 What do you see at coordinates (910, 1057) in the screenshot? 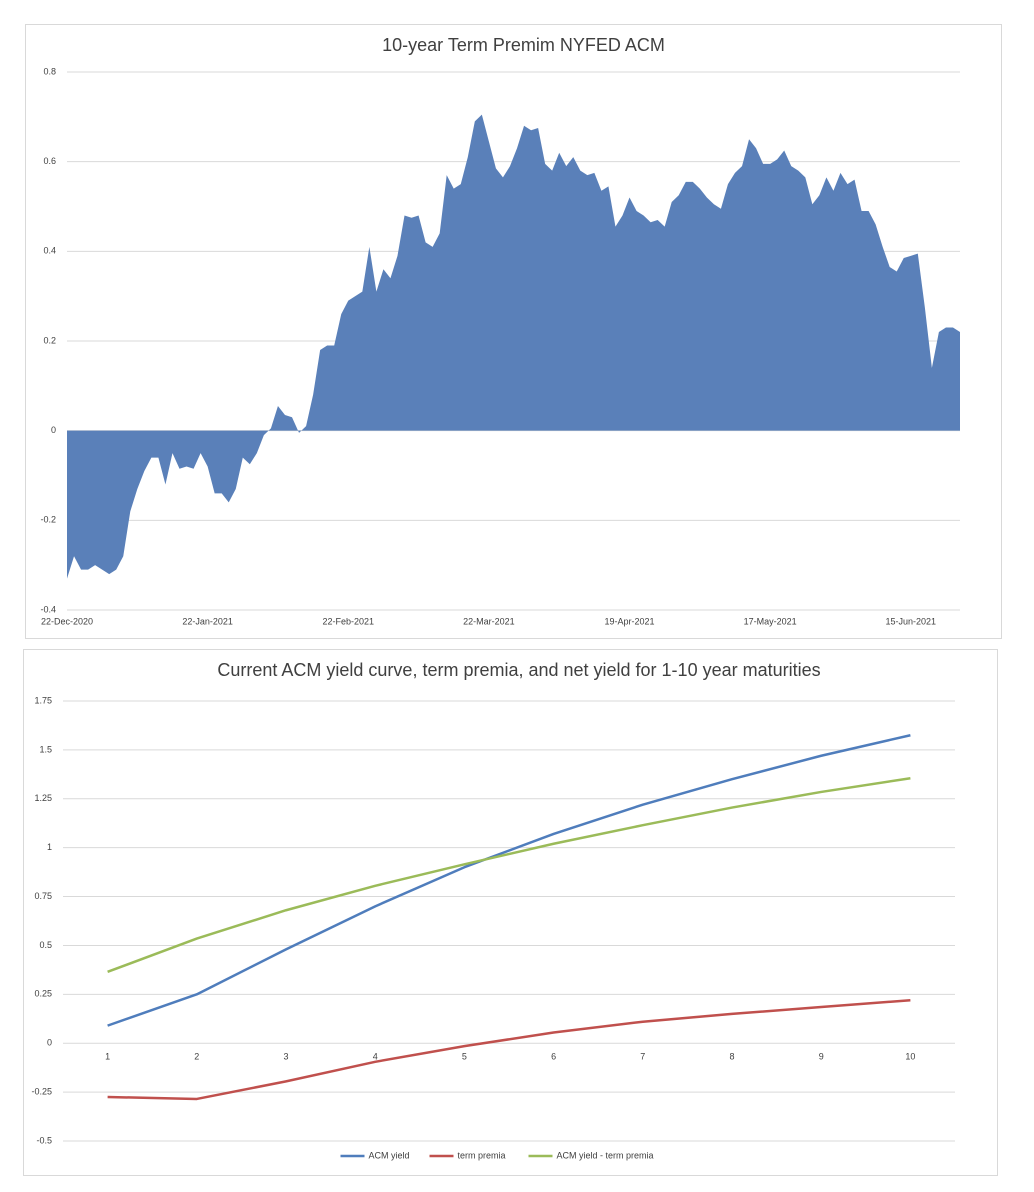
I see `x-tick-label: 10` at bounding box center [910, 1057].